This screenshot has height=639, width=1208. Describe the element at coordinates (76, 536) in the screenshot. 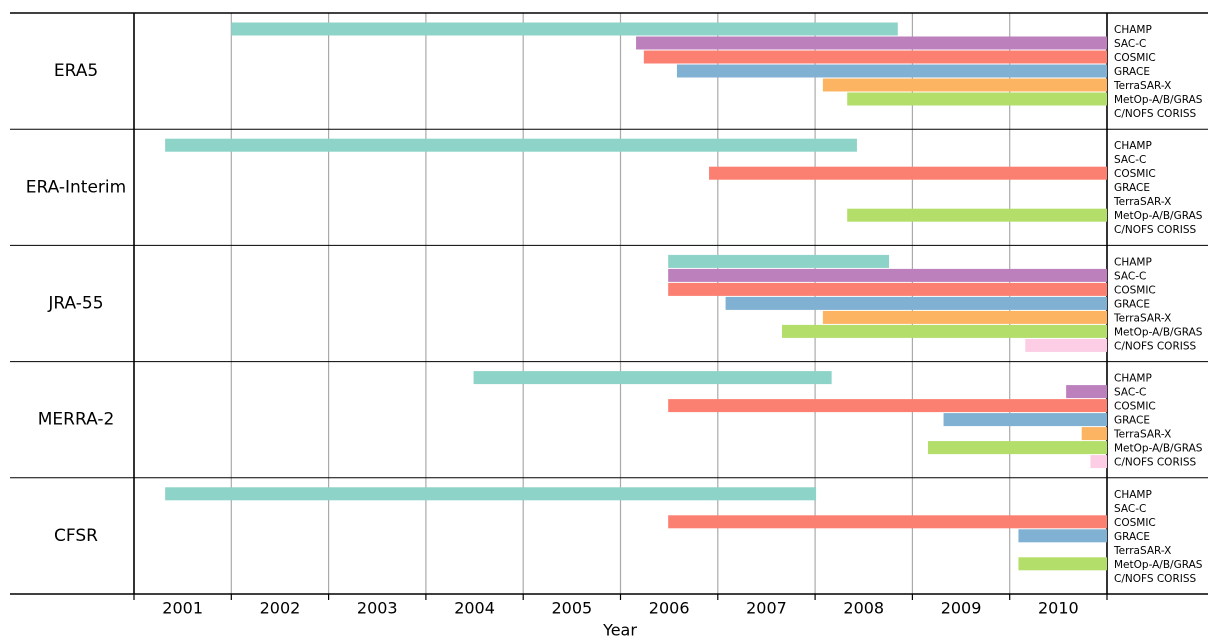

I see `group-label: CFSR` at that location.